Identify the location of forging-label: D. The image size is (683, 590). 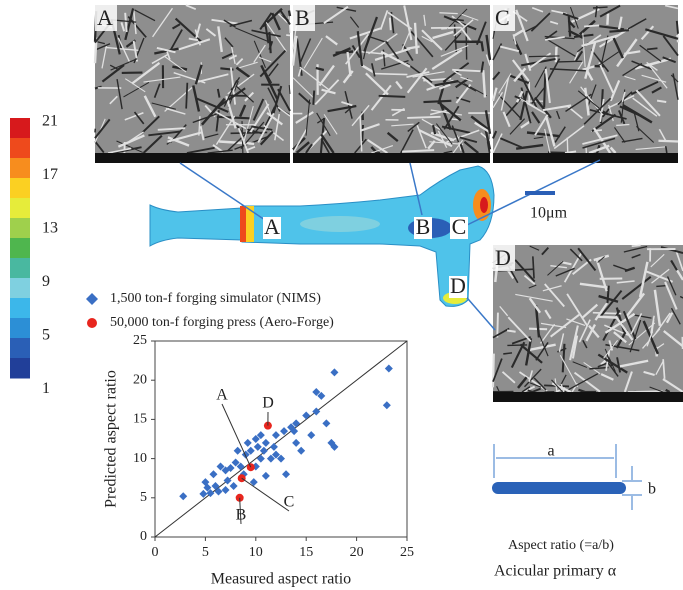
(458, 285).